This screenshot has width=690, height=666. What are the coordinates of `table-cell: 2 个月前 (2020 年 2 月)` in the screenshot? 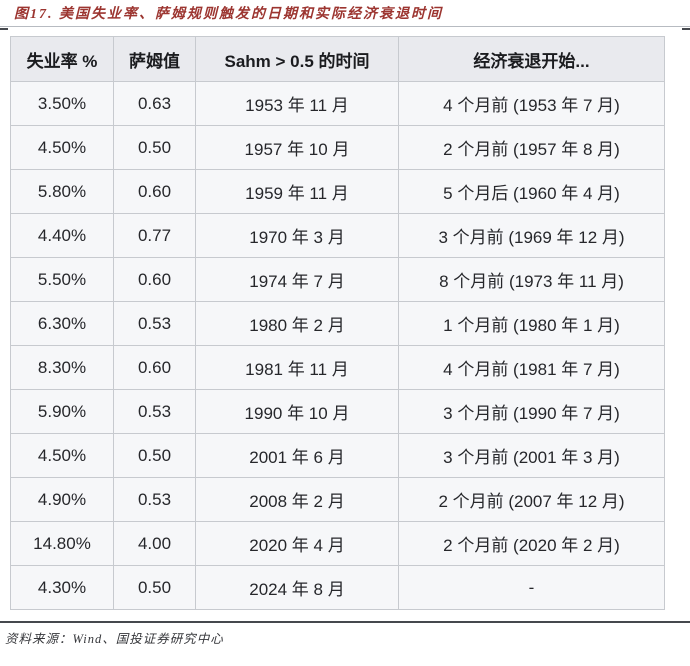 It's located at (531, 543).